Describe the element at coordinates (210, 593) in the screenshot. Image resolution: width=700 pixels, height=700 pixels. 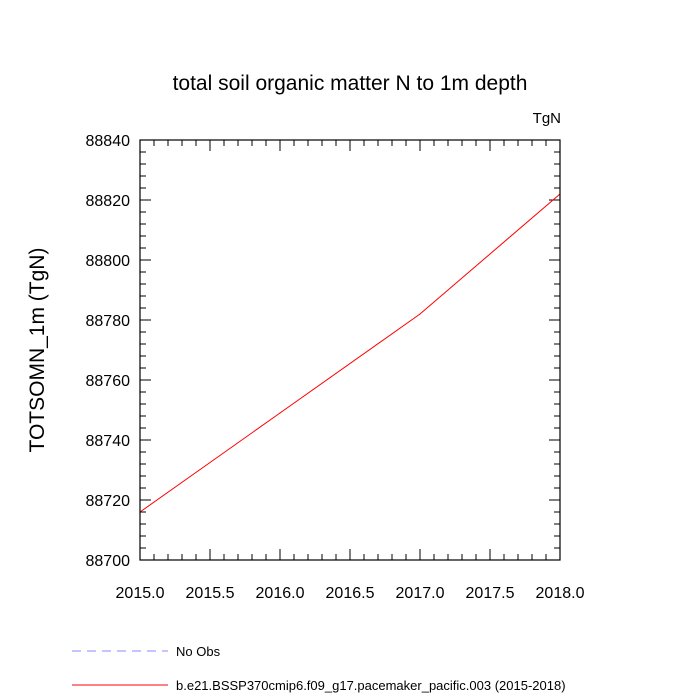
I see `x-tick-label: 2015.5` at that location.